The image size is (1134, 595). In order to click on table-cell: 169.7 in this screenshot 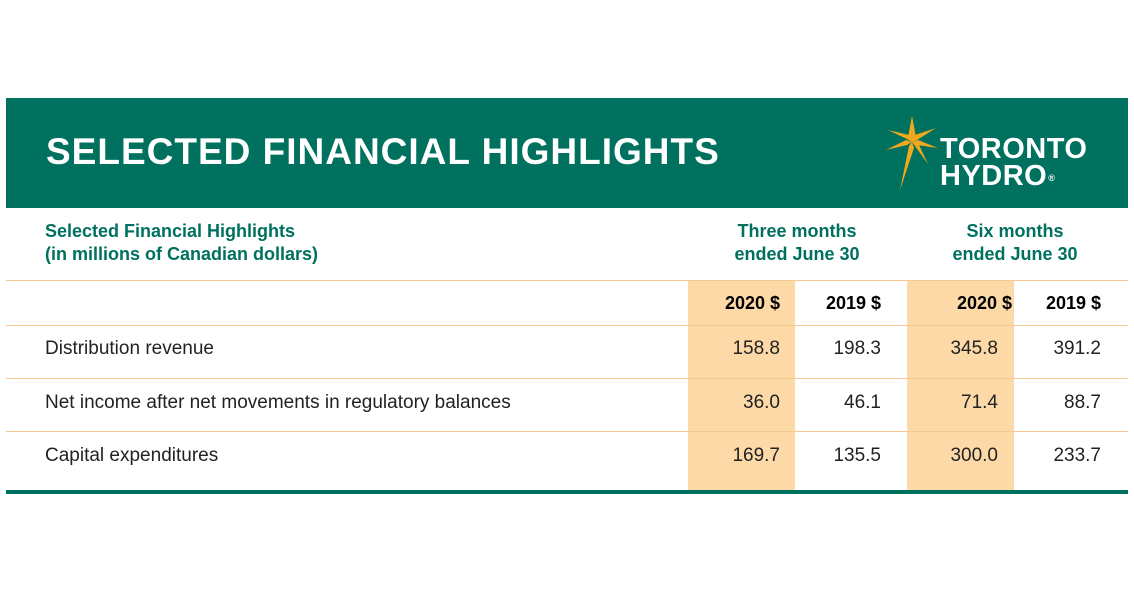, I will do `click(756, 455)`.